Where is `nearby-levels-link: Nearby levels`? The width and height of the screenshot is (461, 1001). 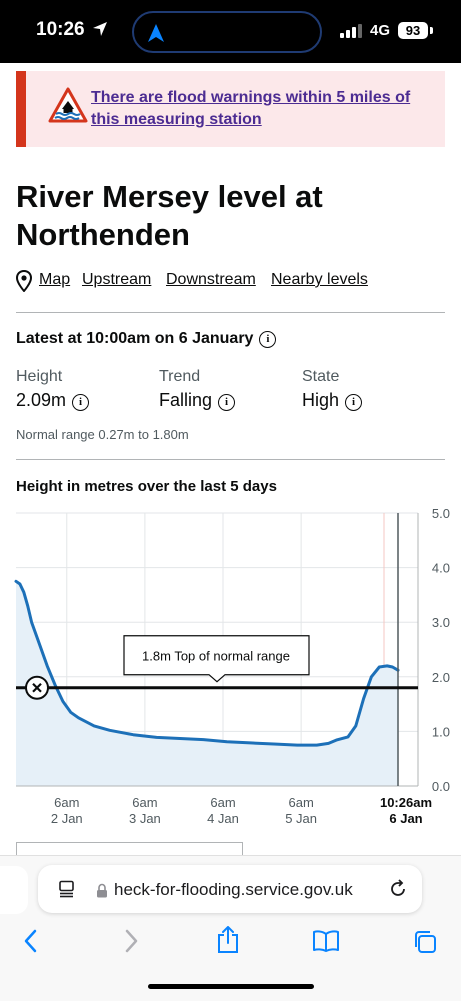
nearby-levels-link: Nearby levels is located at coordinates (319, 279).